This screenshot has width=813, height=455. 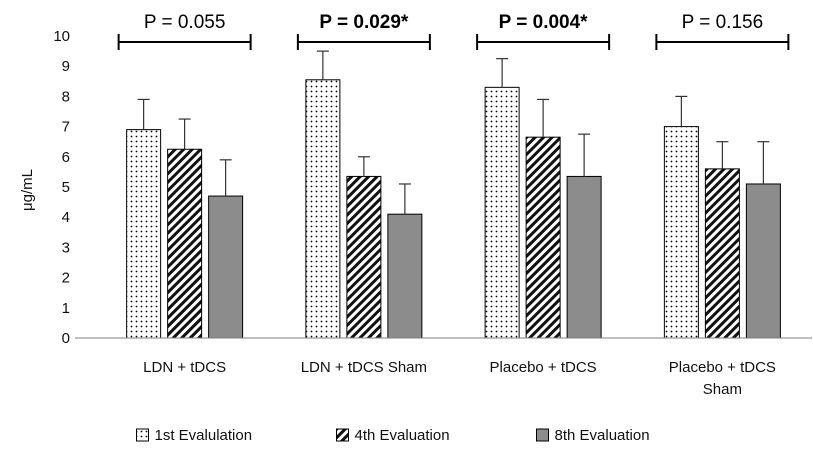 I want to click on legend-swatch-gray, so click(x=542, y=435).